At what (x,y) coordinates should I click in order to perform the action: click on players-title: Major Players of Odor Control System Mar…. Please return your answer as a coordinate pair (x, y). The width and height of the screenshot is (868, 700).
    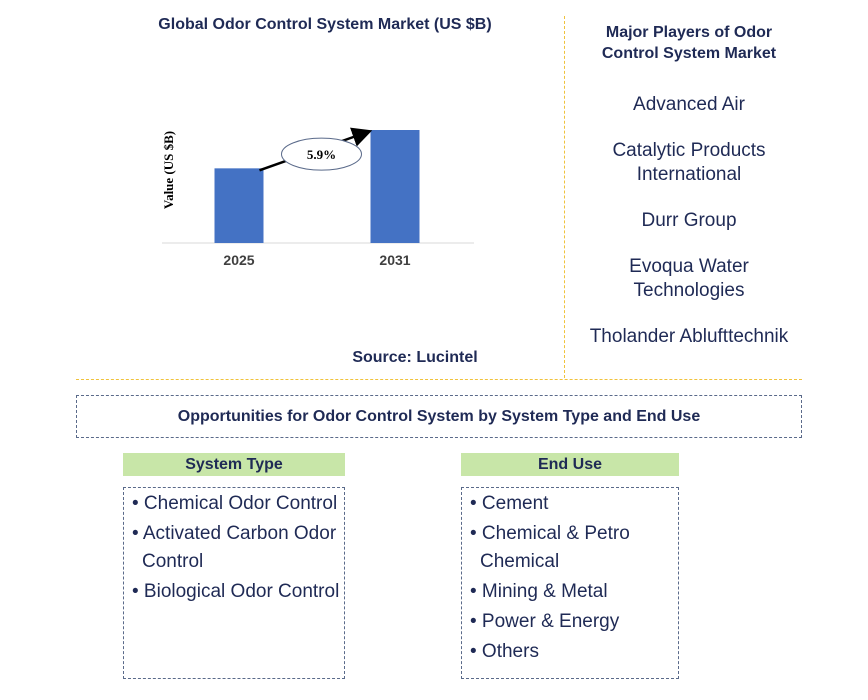
    Looking at the image, I should click on (689, 43).